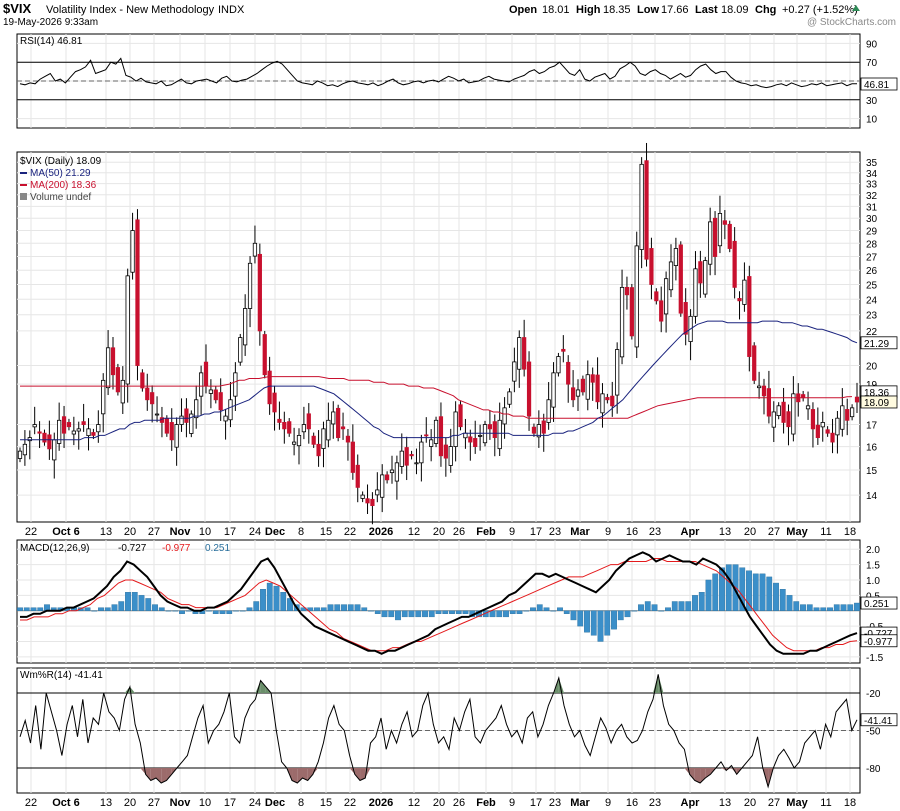  Describe the element at coordinates (61, 161) in the screenshot. I see `price-title: $VIX (Daily) 18.09` at that location.